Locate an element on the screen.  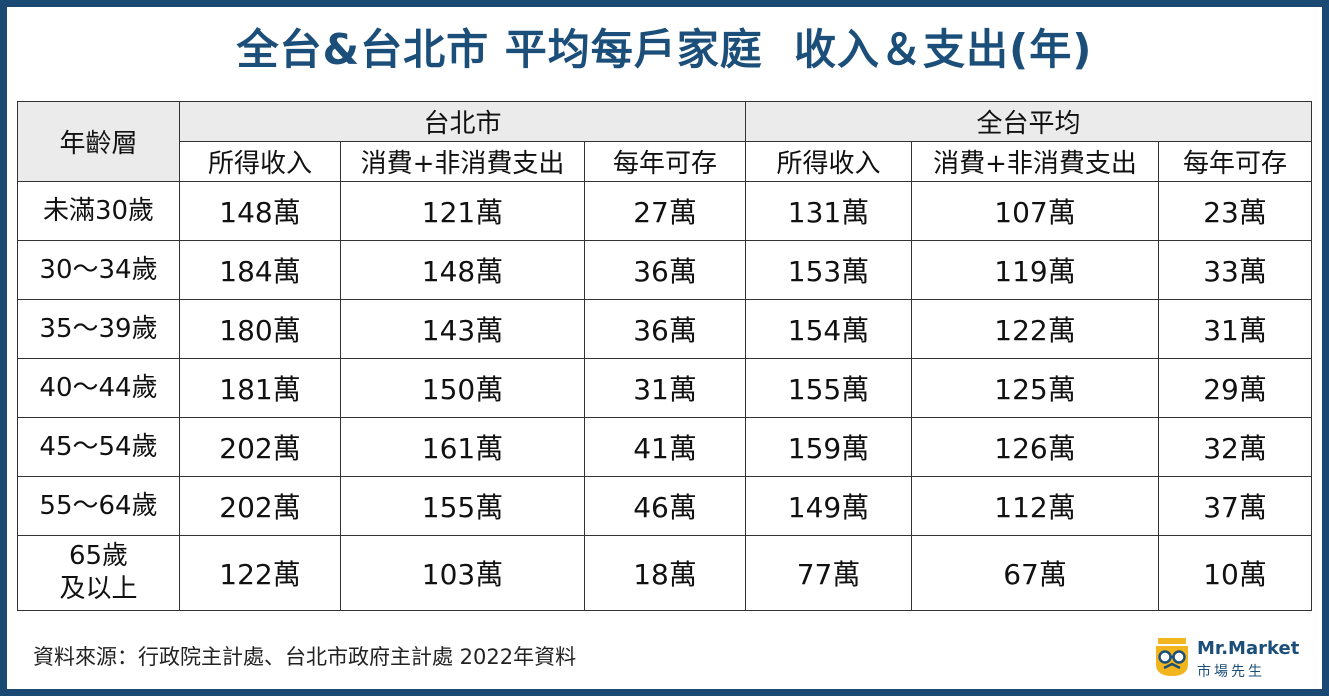
table-cell: 77萬 is located at coordinates (829, 573).